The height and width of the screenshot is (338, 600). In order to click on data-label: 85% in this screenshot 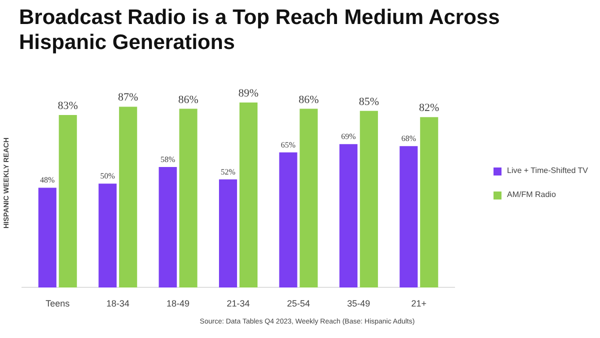, I will do `click(369, 102)`.